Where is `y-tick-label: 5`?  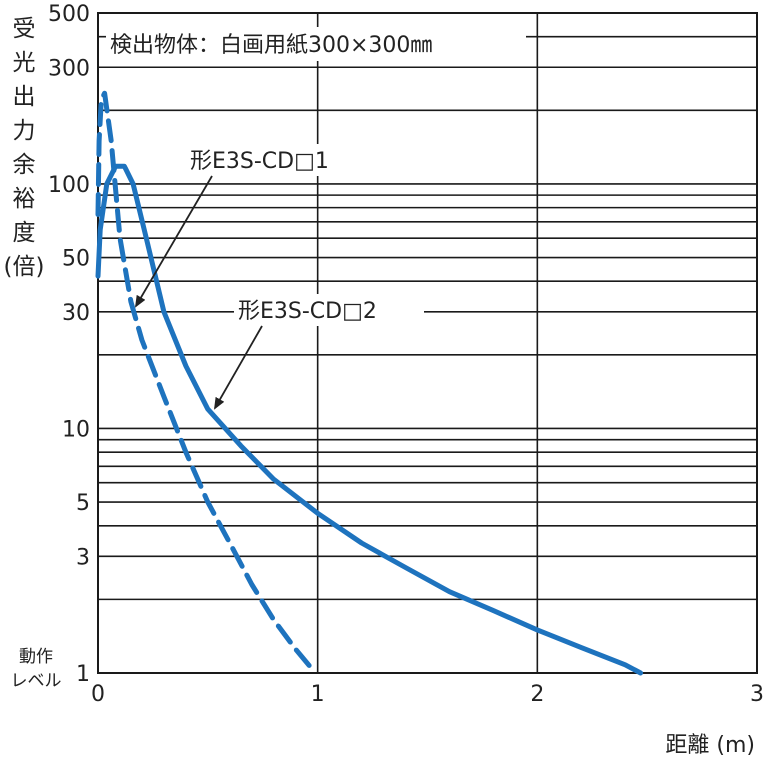
y-tick-label: 5 is located at coordinates (83, 503).